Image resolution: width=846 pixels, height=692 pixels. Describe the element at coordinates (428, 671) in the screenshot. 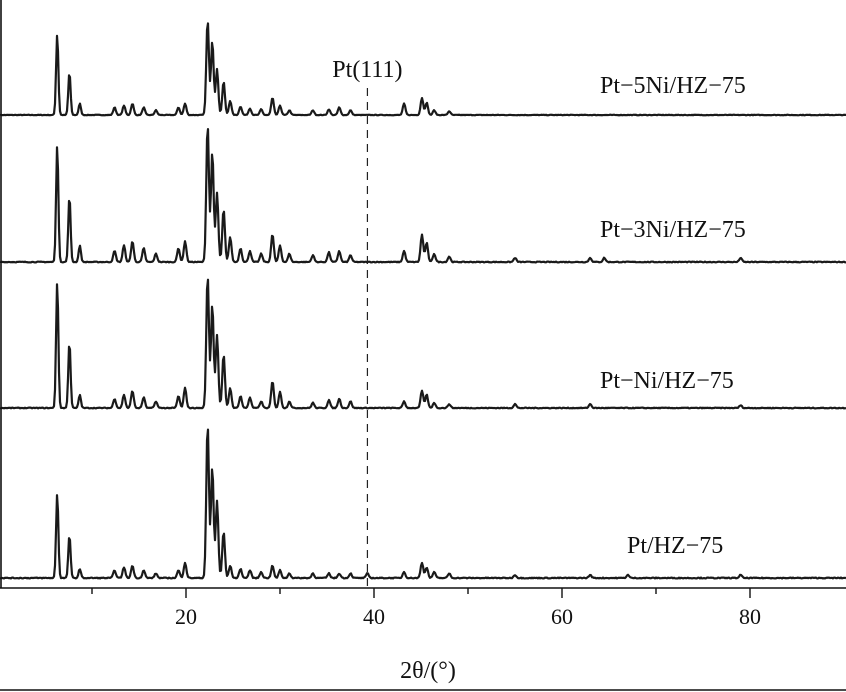

I see `x-axis-title: 2θ/(°)` at that location.